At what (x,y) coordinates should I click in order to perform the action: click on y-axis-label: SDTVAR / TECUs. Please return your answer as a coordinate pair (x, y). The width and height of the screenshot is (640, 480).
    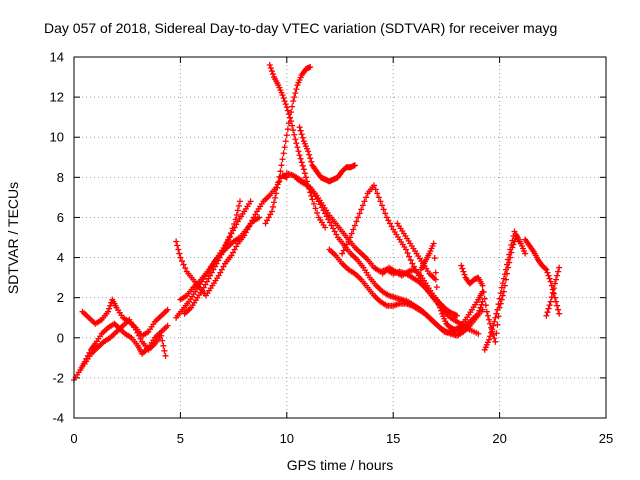
    Looking at the image, I should click on (13, 238).